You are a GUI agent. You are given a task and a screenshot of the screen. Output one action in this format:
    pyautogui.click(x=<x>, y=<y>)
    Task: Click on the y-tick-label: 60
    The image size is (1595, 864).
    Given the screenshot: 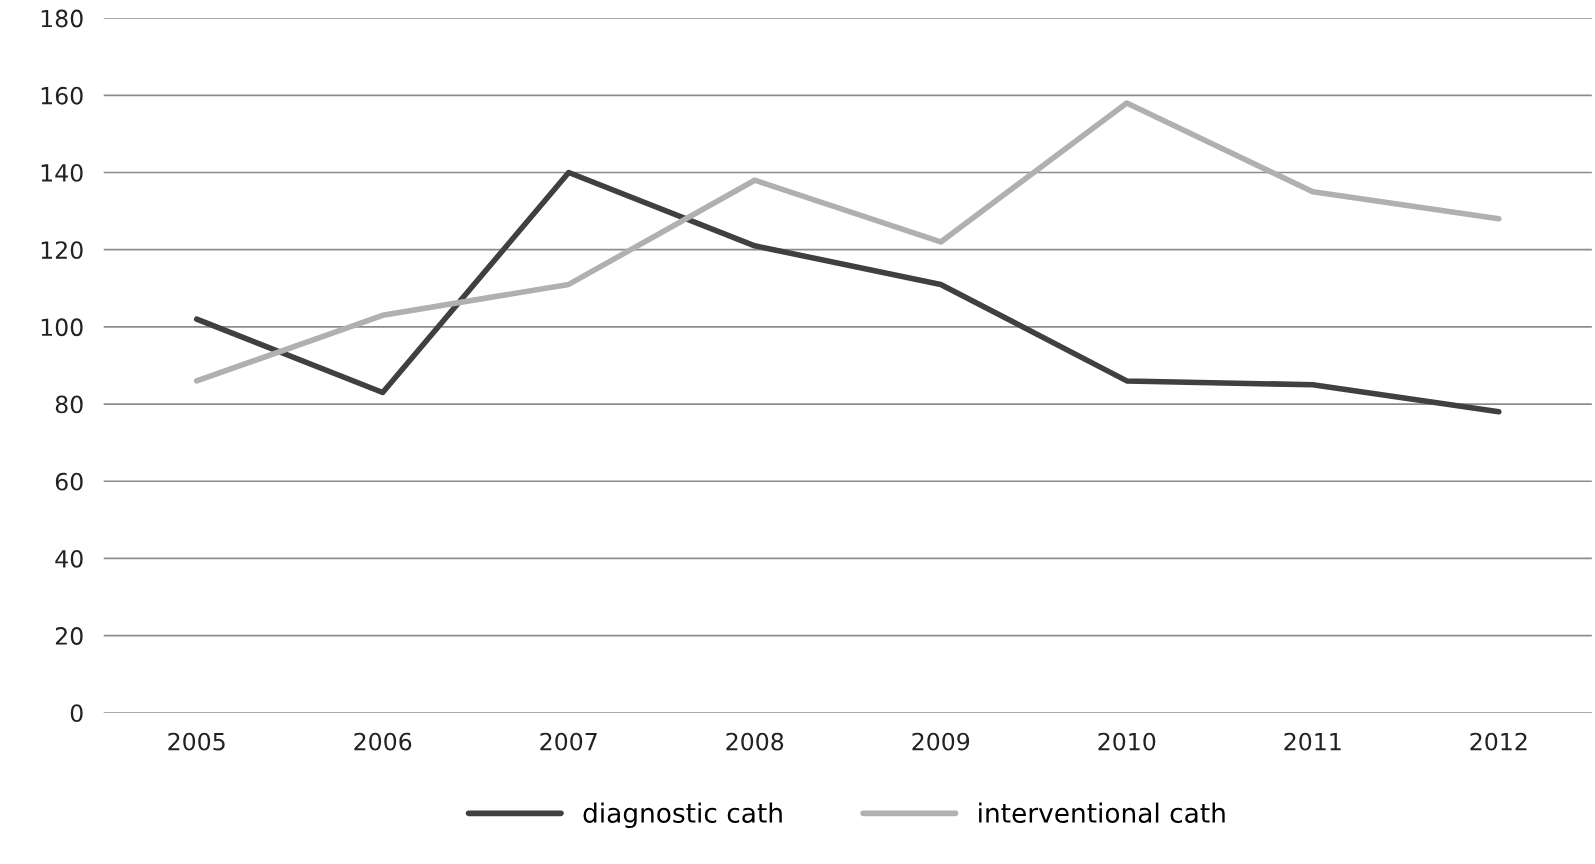 What is the action you would take?
    pyautogui.click(x=69, y=481)
    